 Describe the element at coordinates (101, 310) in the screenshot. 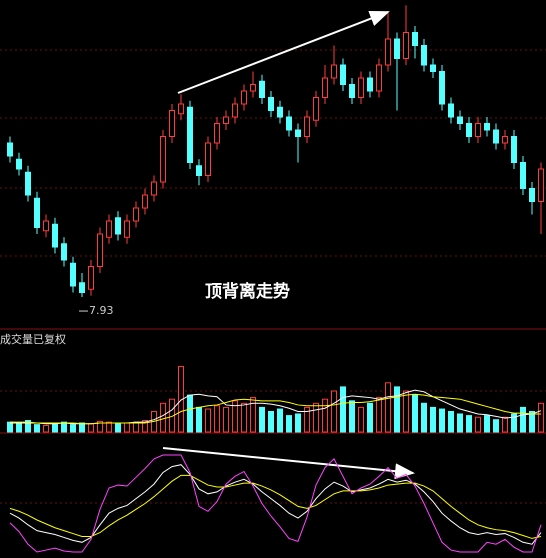

I see `low-label: 7.93` at that location.